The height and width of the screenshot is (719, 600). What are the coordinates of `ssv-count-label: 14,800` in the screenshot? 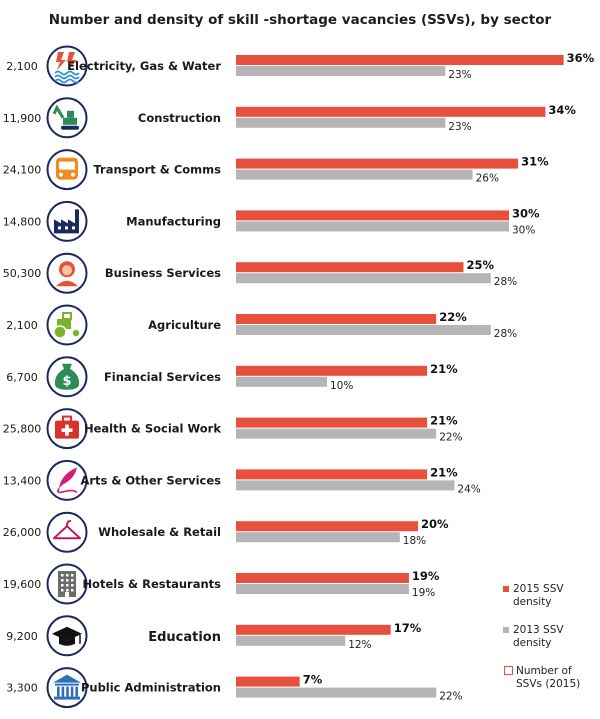 It's located at (22, 221).